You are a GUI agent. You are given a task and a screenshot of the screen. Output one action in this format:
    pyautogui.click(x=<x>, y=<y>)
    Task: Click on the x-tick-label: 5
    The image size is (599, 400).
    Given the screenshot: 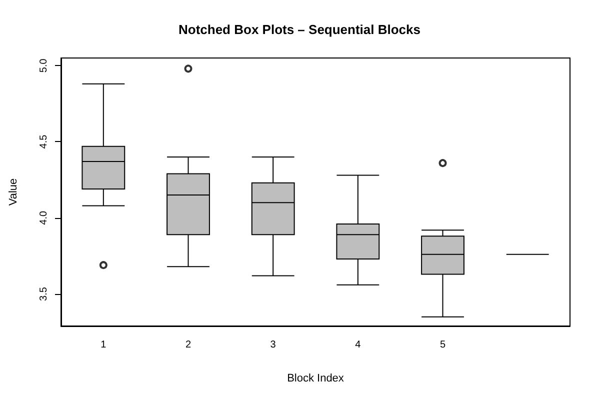 What is the action you would take?
    pyautogui.click(x=443, y=345)
    